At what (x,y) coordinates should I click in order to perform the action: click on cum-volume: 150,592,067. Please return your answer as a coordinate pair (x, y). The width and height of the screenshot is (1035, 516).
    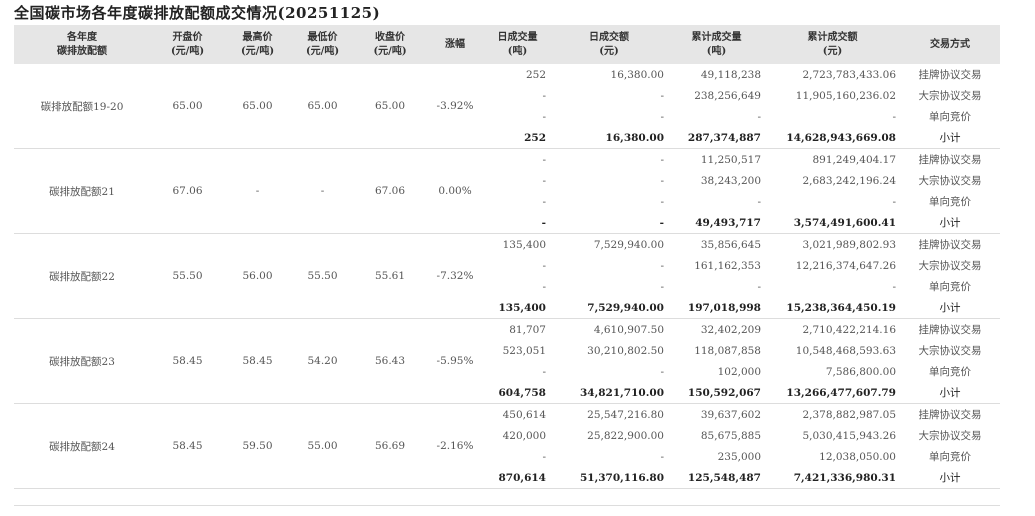
    Looking at the image, I should click on (716, 393).